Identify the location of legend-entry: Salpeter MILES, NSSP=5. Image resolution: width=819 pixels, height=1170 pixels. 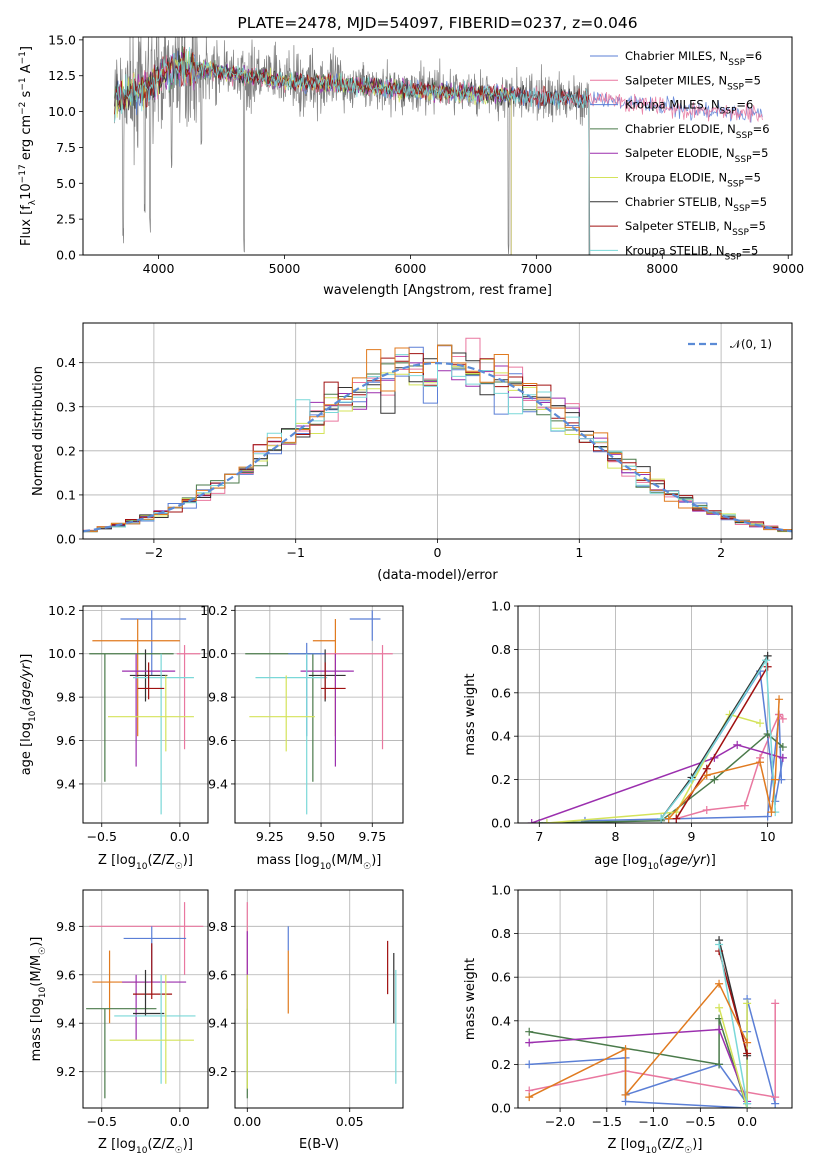
(693, 82).